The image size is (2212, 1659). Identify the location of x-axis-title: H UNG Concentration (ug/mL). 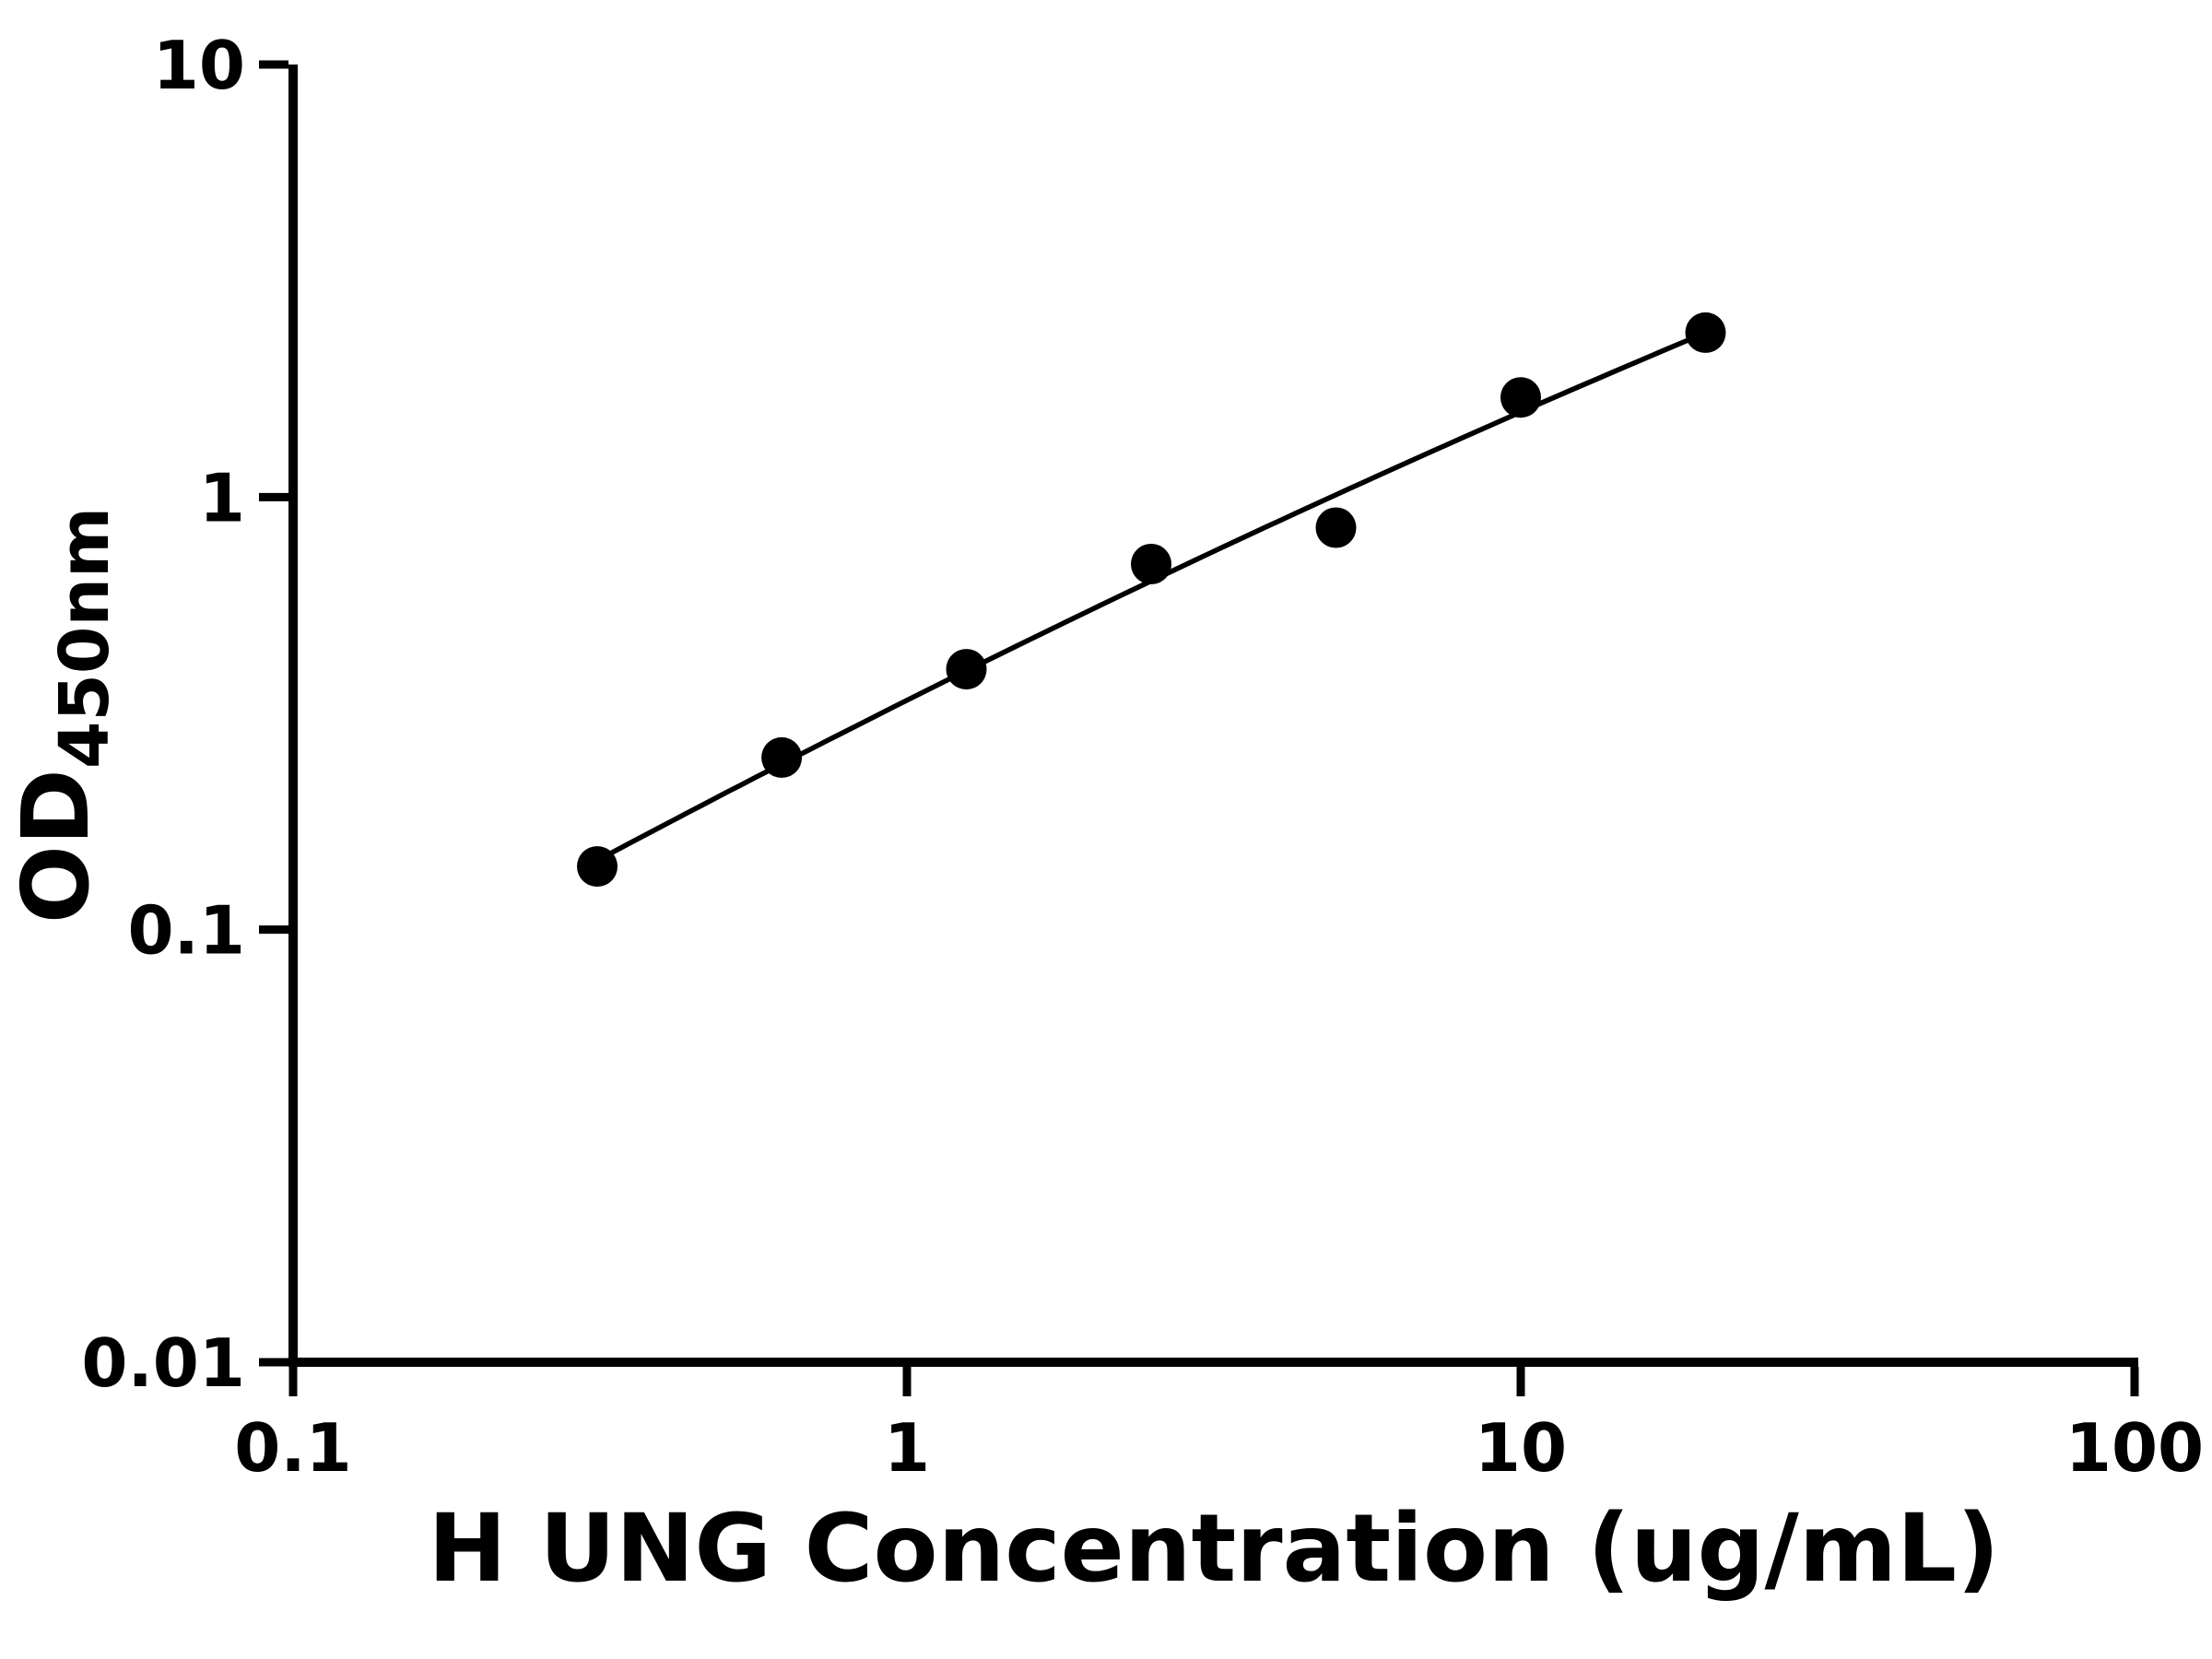
(1213, 1549).